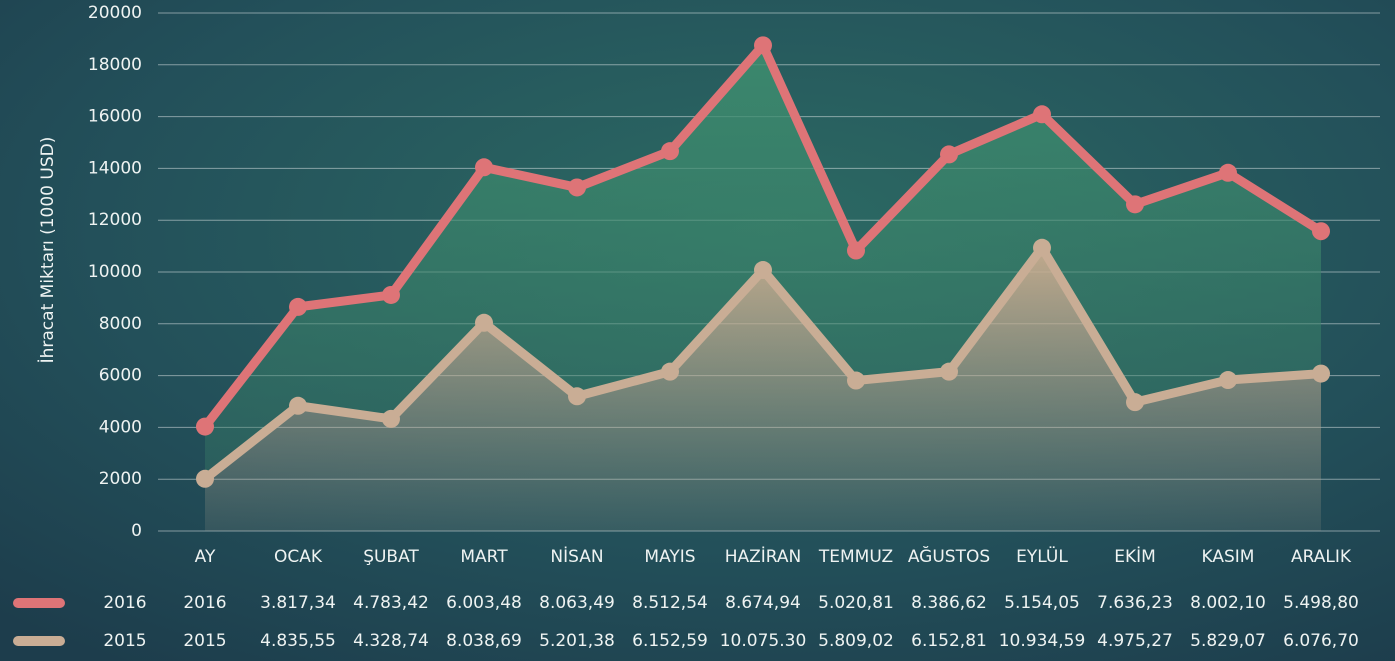  I want to click on x-tick-label: EKİM, so click(1135, 556).